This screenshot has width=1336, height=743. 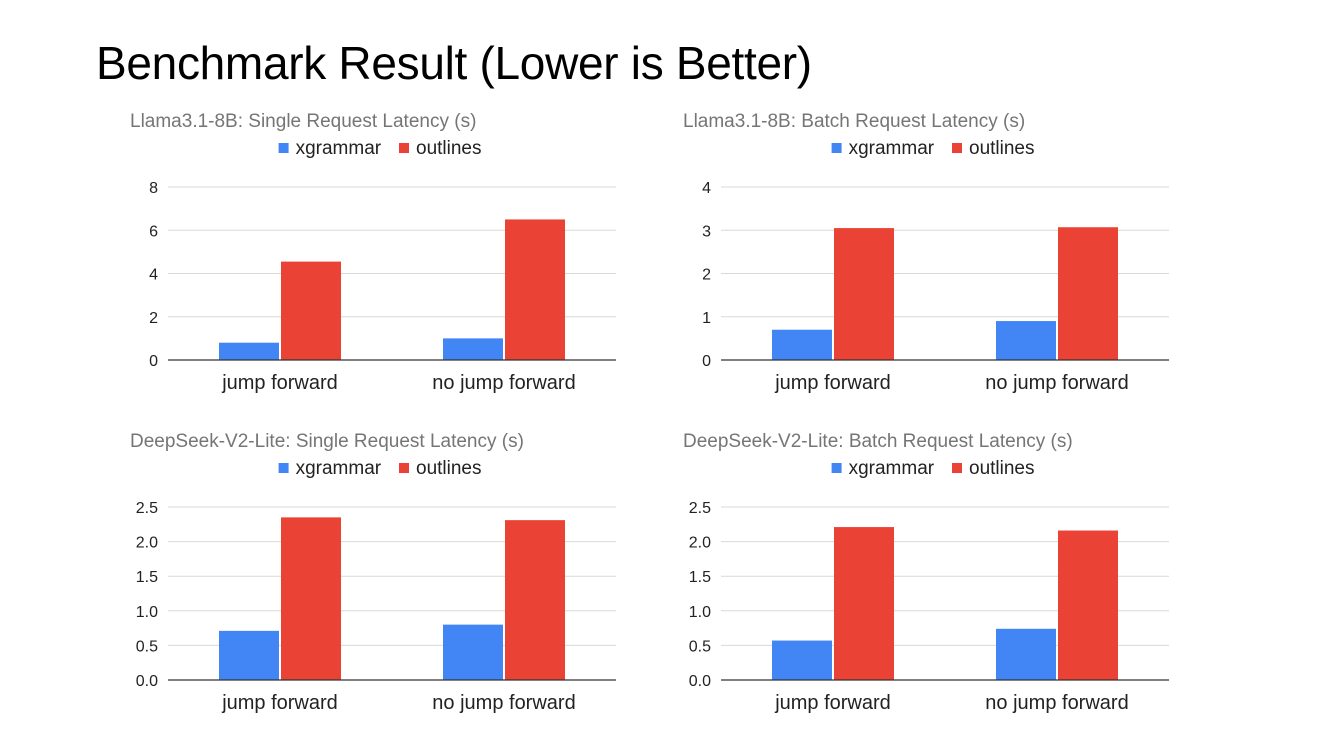 What do you see at coordinates (706, 318) in the screenshot?
I see `y-tick-label: 1` at bounding box center [706, 318].